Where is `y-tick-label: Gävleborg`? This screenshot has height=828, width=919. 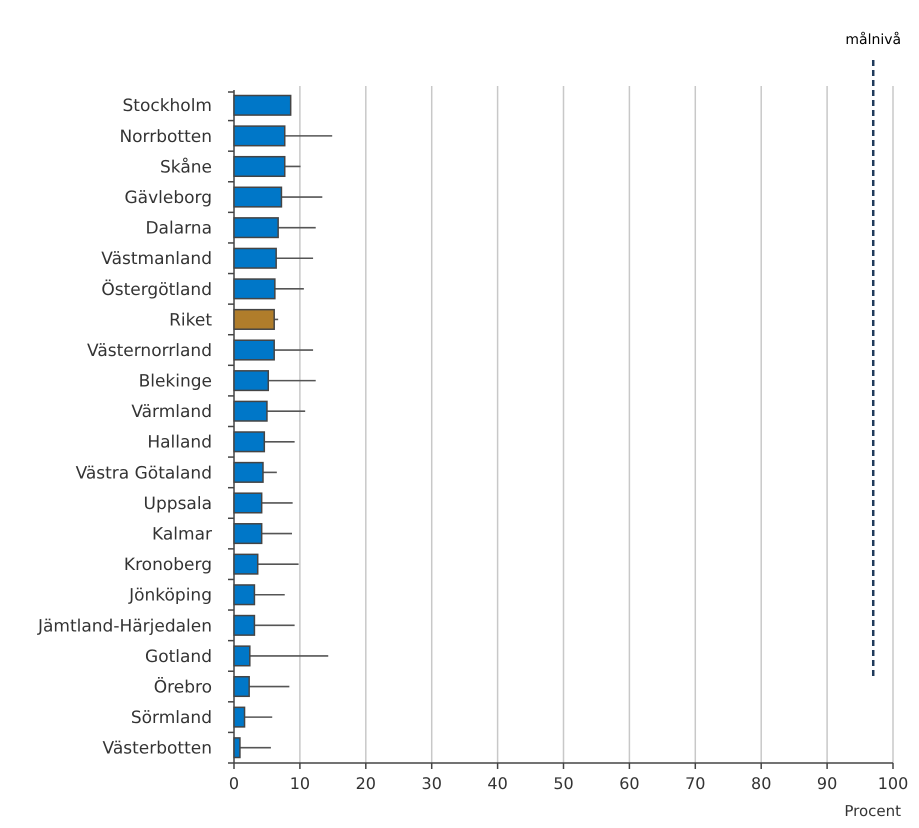 y-tick-label: Gävleborg is located at coordinates (168, 198).